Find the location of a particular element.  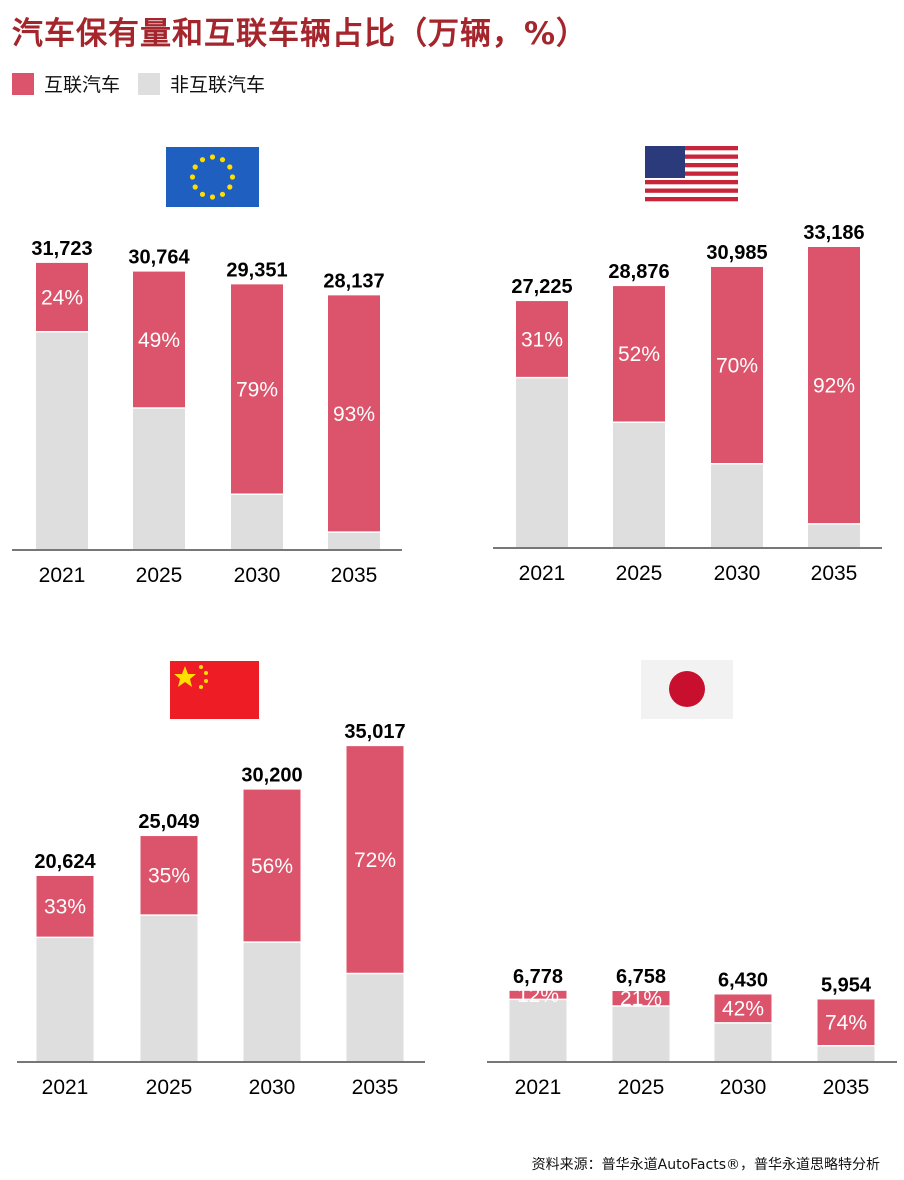

total-label: 6,430 is located at coordinates (743, 980).